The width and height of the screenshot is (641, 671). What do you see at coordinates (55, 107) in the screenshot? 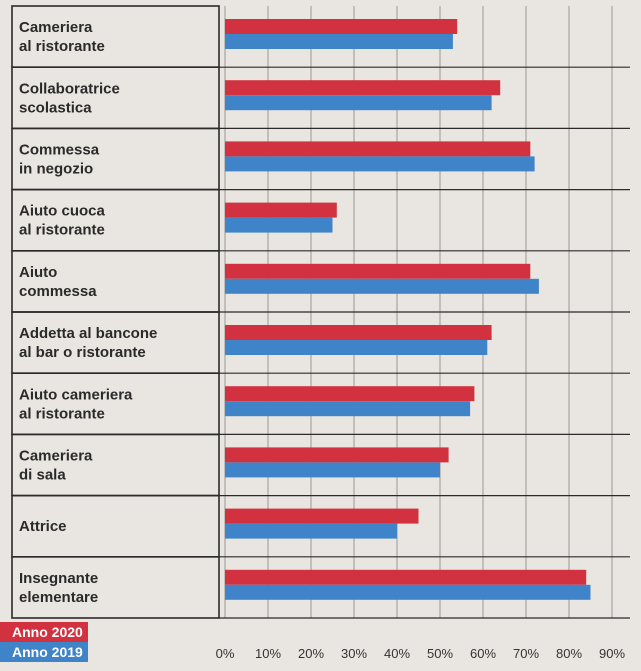
I see `category-label: scolastica` at bounding box center [55, 107].